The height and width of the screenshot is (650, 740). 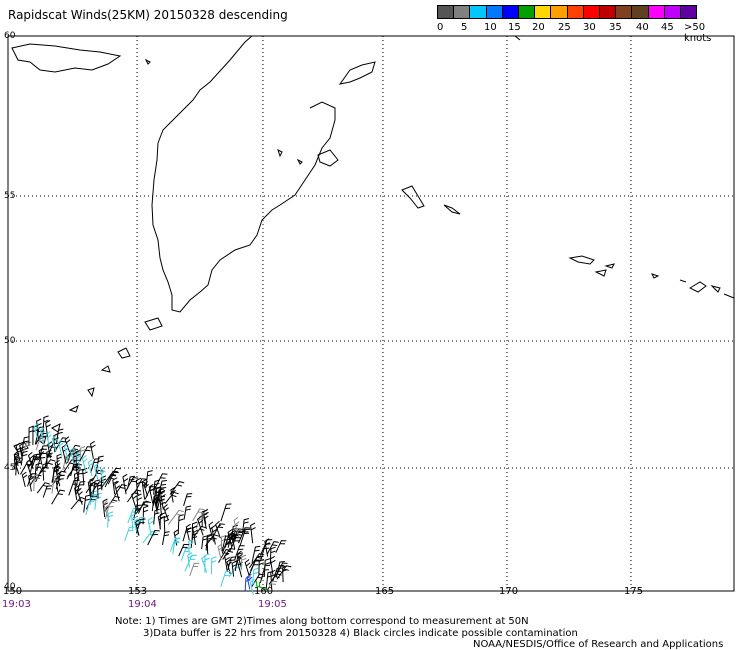 I want to click on kuril-islands, so click(x=88, y=385).